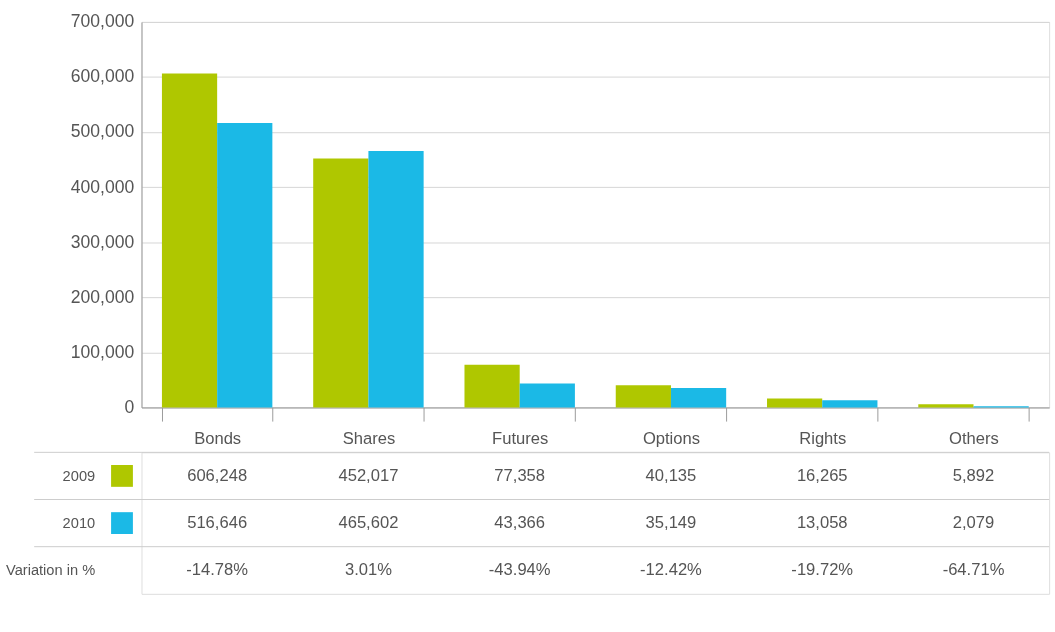 This screenshot has height=632, width=1055. What do you see at coordinates (102, 131) in the screenshot?
I see `y-tick-label: 500,000` at bounding box center [102, 131].